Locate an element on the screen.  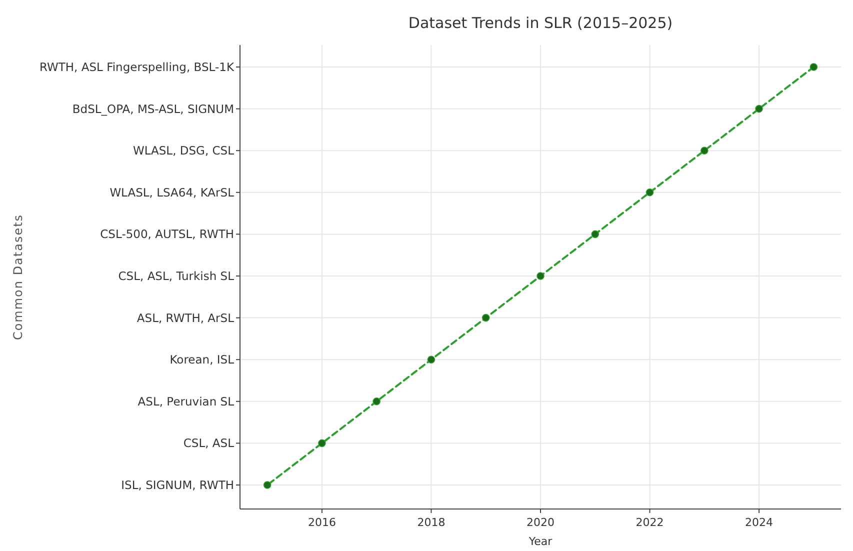
x-axis-title: Year is located at coordinates (540, 541).